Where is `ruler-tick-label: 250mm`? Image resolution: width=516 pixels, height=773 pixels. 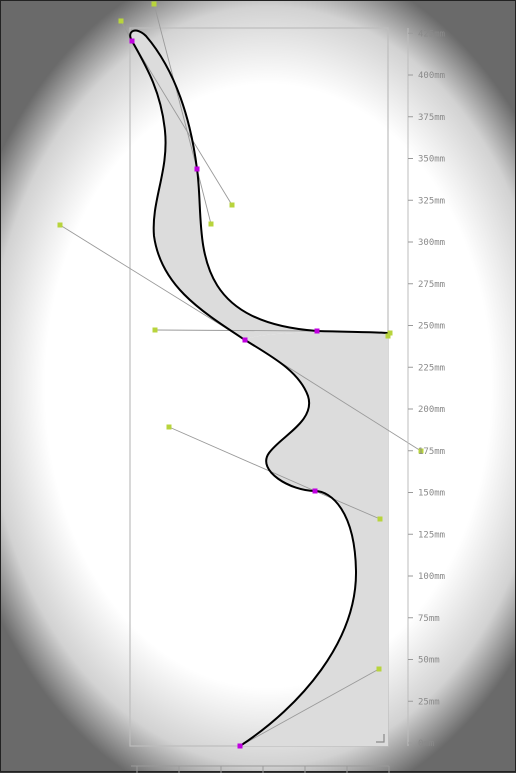 ruler-tick-label: 250mm is located at coordinates (431, 327).